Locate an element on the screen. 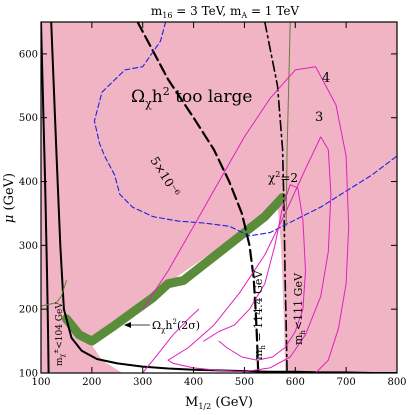 The width and height of the screenshot is (415, 415). annotation-band: Ωχh2(2σ) is located at coordinates (176, 326).